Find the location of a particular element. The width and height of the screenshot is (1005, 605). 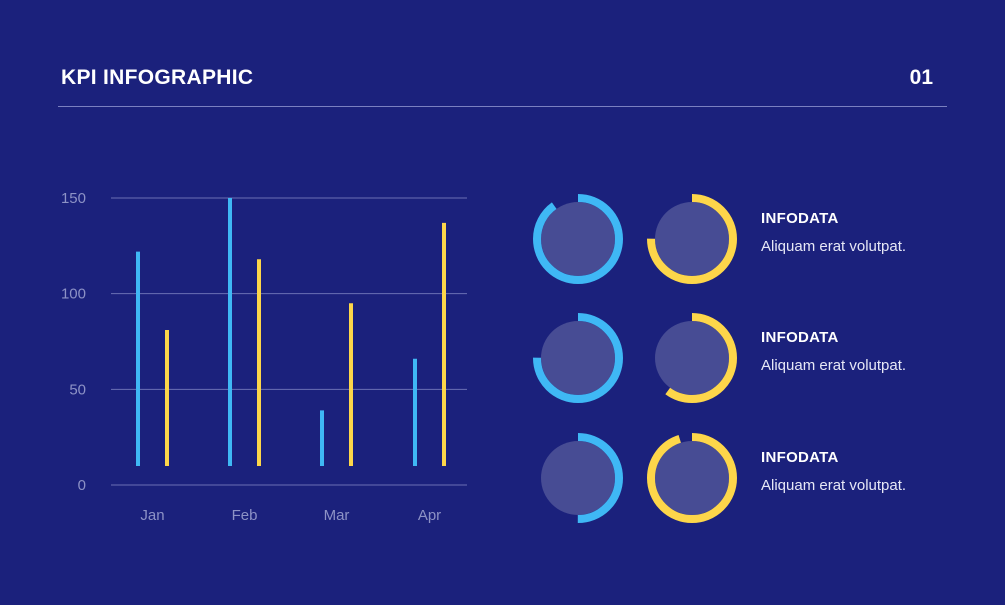

y-tick-label: 0 is located at coordinates (82, 485).